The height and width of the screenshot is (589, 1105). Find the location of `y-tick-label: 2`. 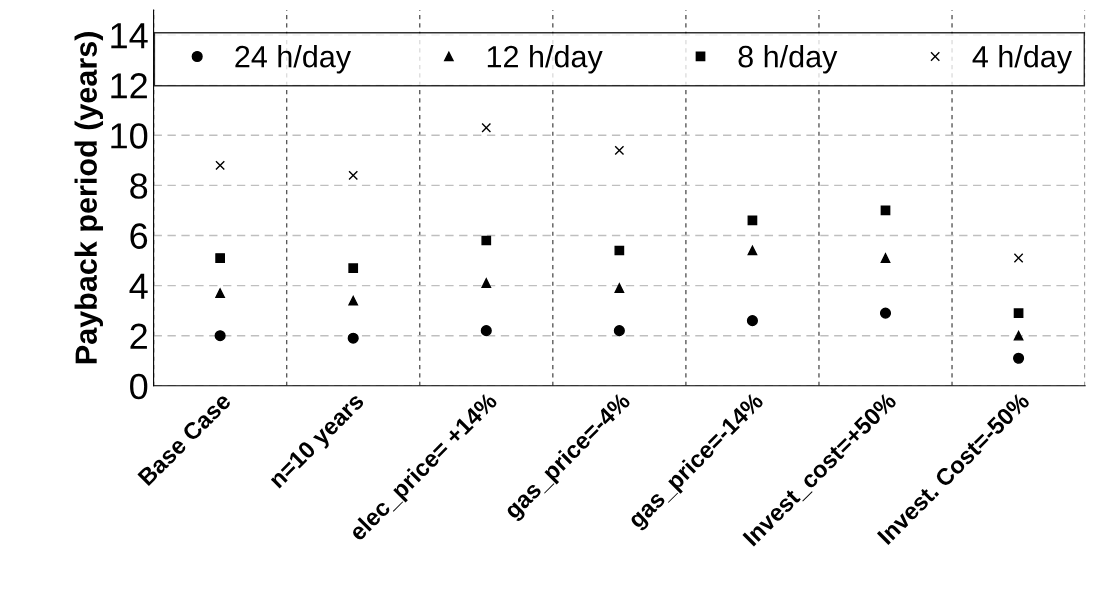

y-tick-label: 2 is located at coordinates (138, 336).